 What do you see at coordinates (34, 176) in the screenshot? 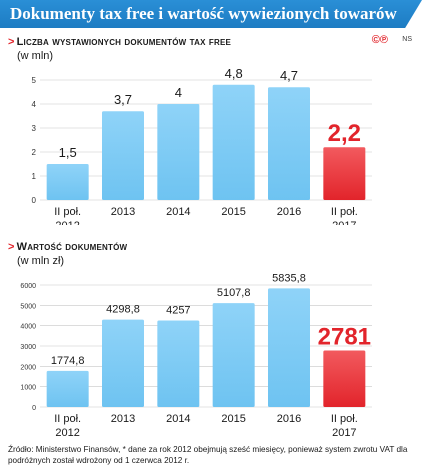
I see `y-tick-label: 1` at bounding box center [34, 176].